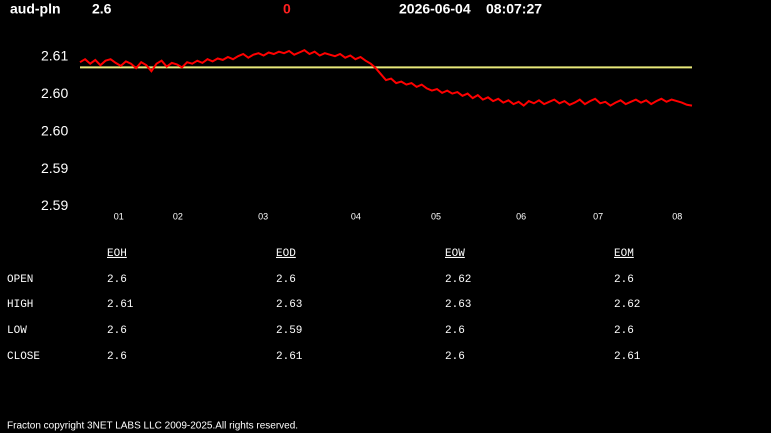  Describe the element at coordinates (436, 216) in the screenshot. I see `x-tick-label: 05` at that location.